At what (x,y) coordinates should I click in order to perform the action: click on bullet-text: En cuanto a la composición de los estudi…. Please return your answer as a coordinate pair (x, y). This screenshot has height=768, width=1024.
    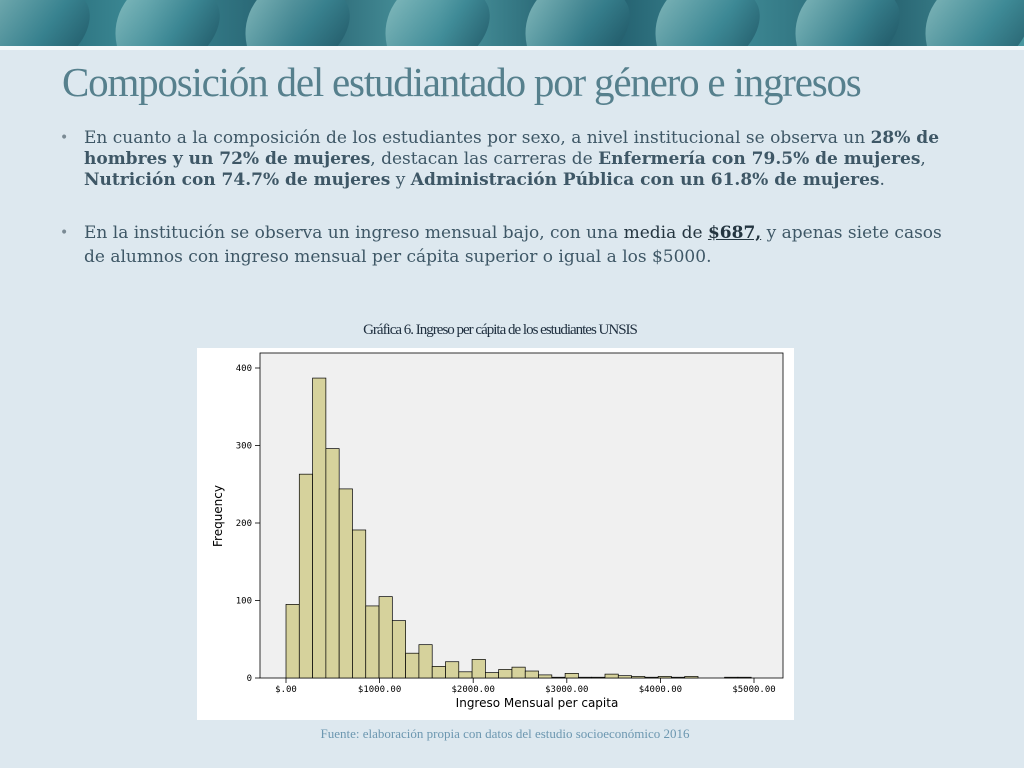
    Looking at the image, I should click on (477, 138).